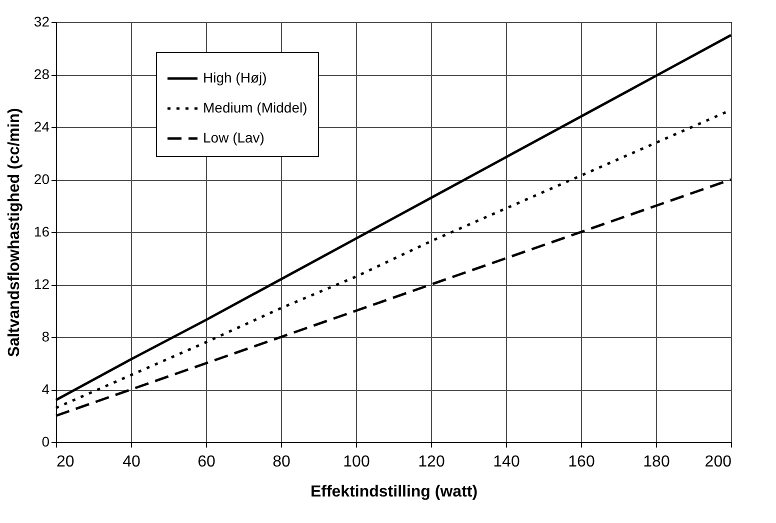 The width and height of the screenshot is (776, 523). I want to click on x-tick-label: 180, so click(656, 462).